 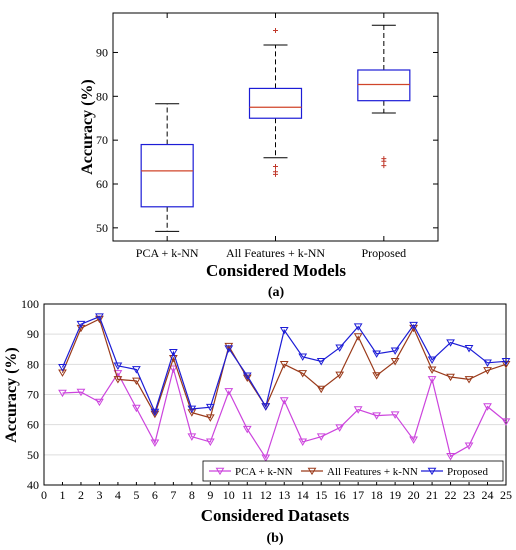 I want to click on x-tick-label: 7, so click(x=173, y=495).